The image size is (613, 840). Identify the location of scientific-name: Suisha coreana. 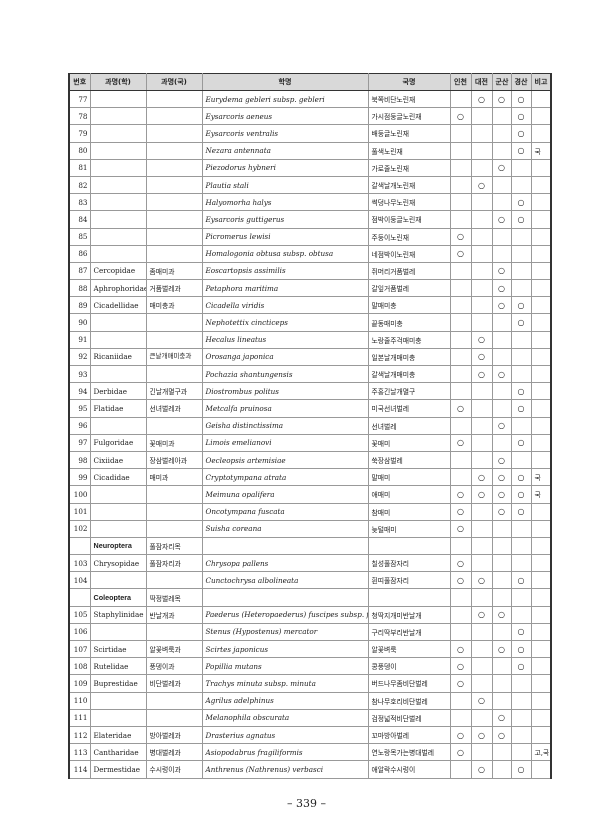
(285, 528).